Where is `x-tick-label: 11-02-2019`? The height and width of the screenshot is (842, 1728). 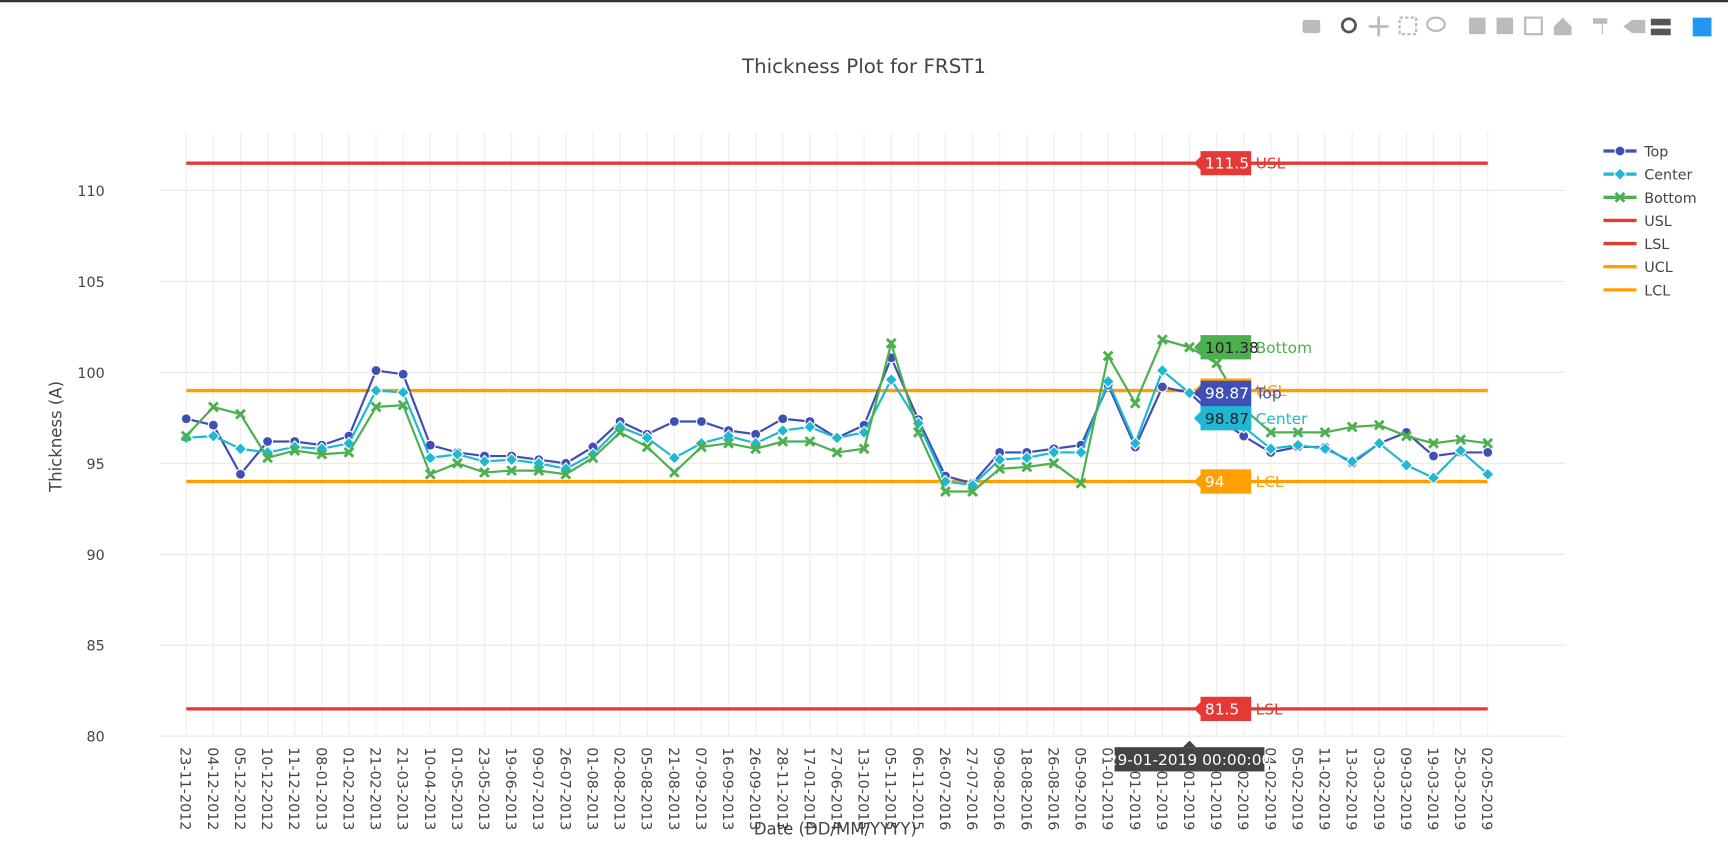 x-tick-label: 11-02-2019 is located at coordinates (1324, 788).